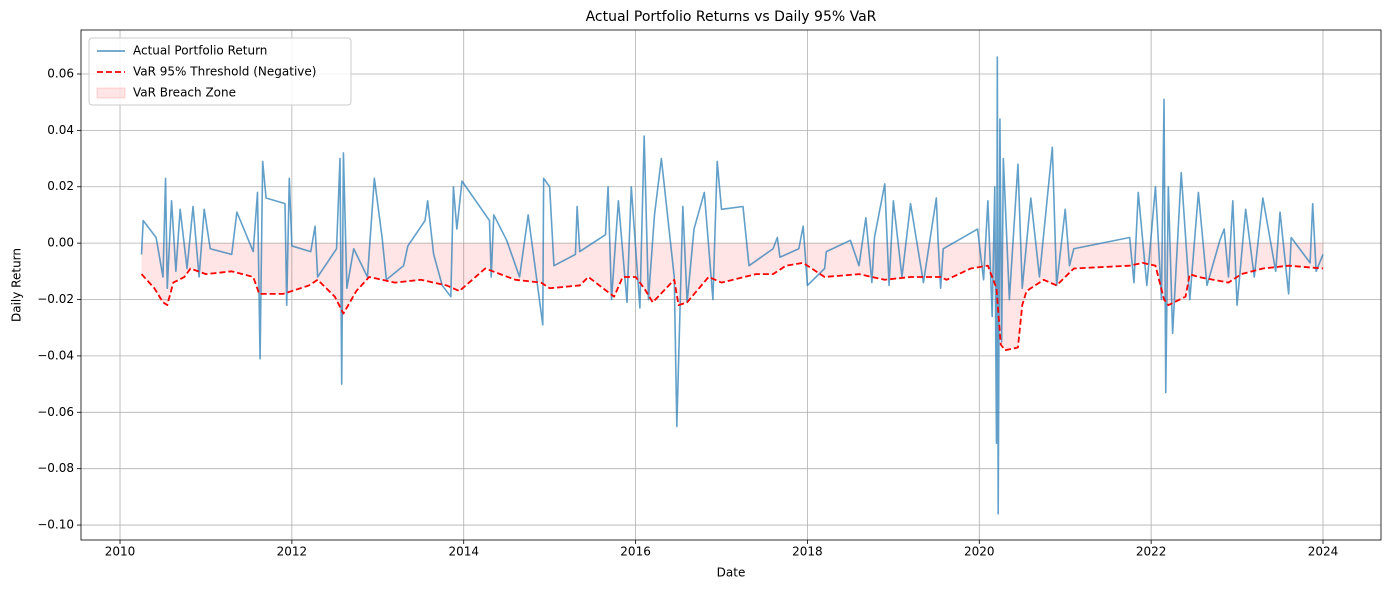 This screenshot has width=1389, height=590. I want to click on y-tick-label: 0.04, so click(60, 130).